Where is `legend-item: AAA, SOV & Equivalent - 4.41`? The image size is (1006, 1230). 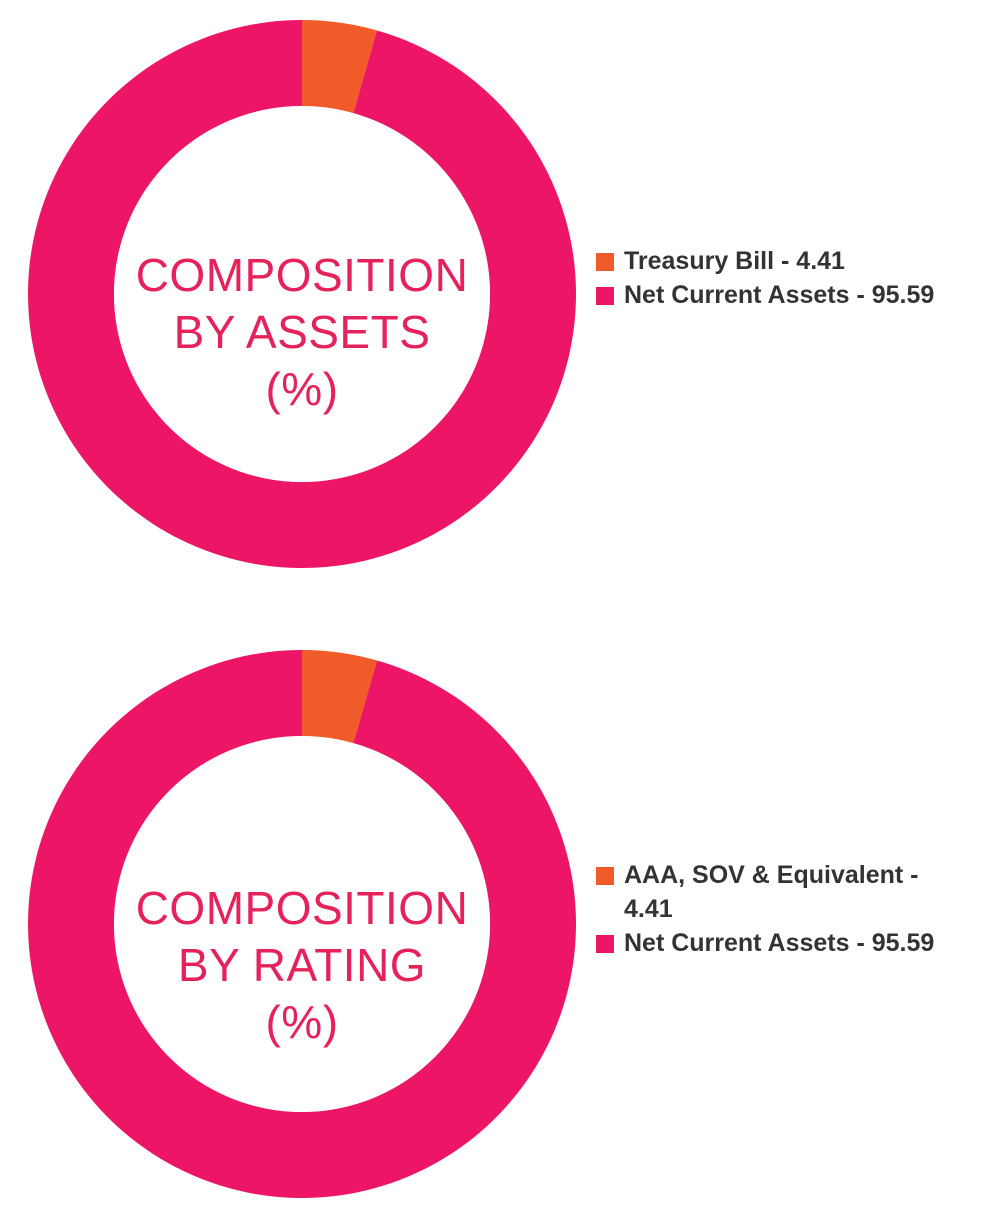 legend-item: AAA, SOV & Equivalent - 4.41 is located at coordinates (771, 892).